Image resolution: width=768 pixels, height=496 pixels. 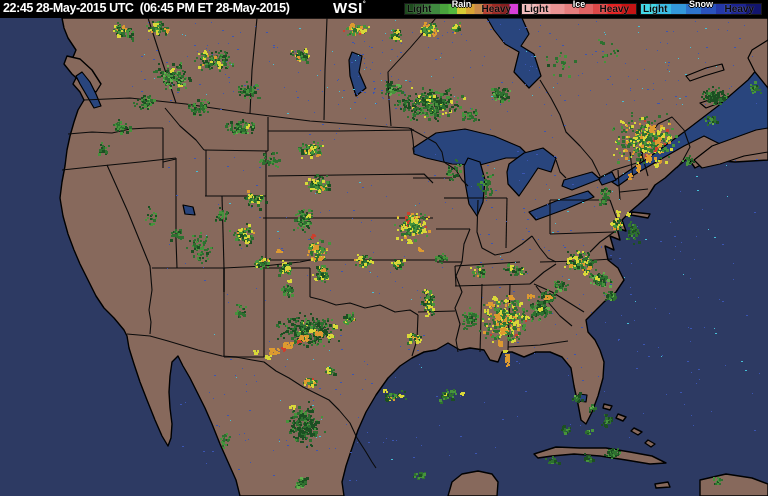 What do you see at coordinates (350, 8) in the screenshot?
I see `wsi-logo: WSI°` at bounding box center [350, 8].